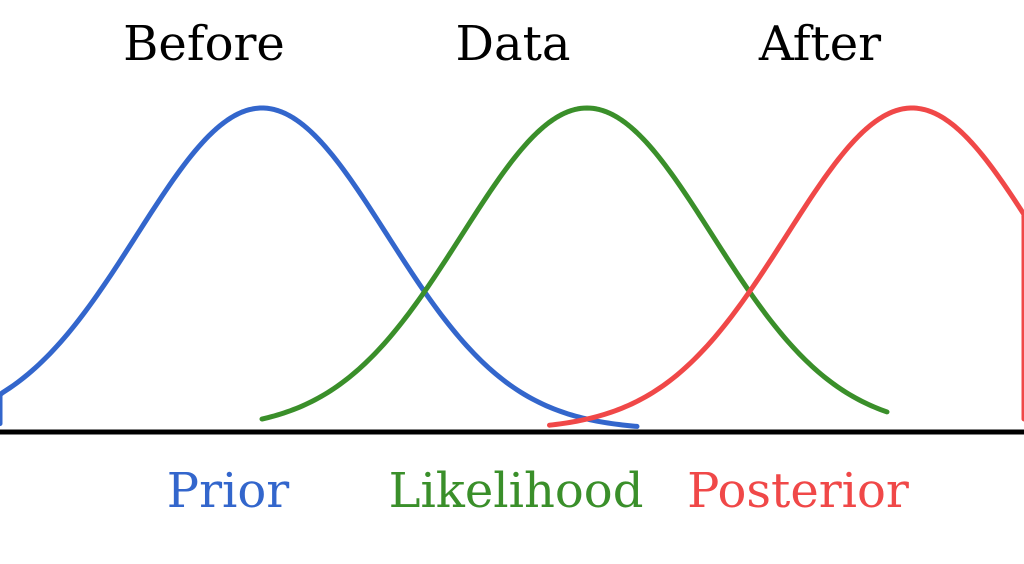  Describe the element at coordinates (798, 491) in the screenshot. I see `posterior-label: Posterior` at that location.